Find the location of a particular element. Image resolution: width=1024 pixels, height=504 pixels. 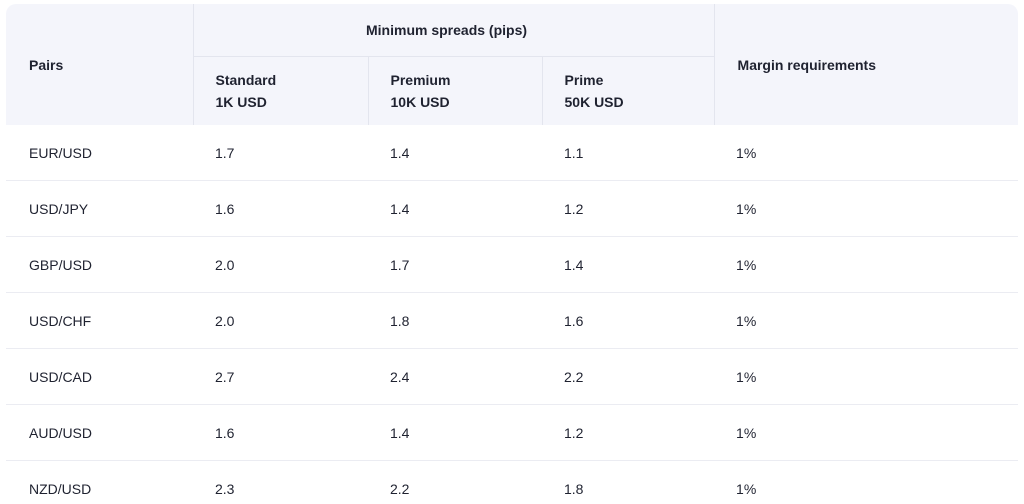

header-standard-deposit: 1K USD is located at coordinates (241, 102).